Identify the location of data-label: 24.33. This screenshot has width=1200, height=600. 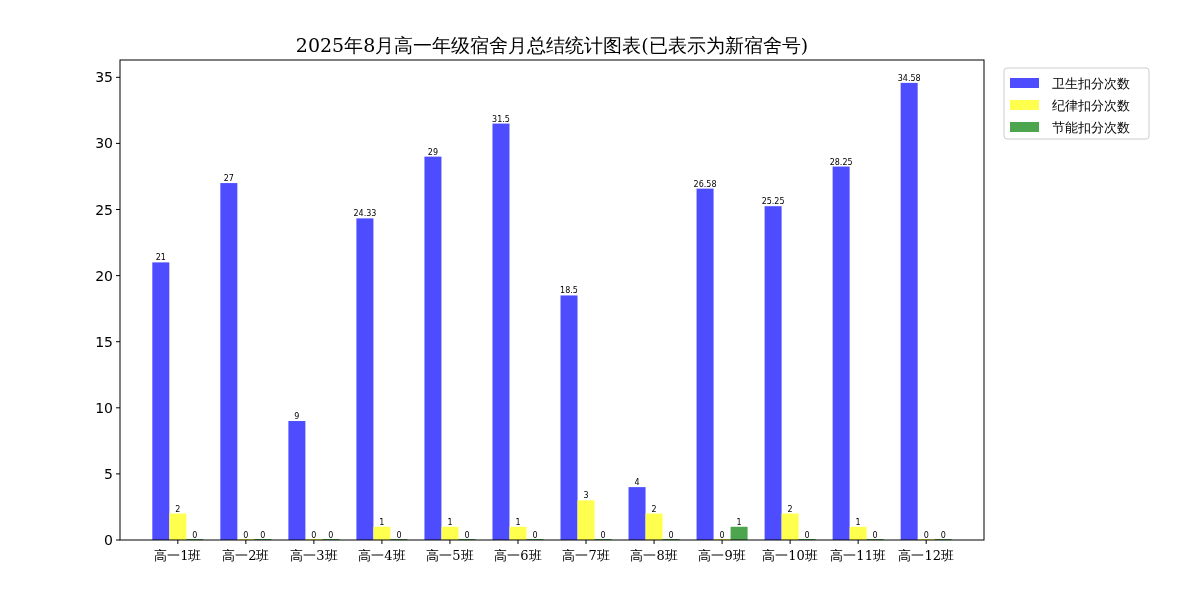
(365, 214).